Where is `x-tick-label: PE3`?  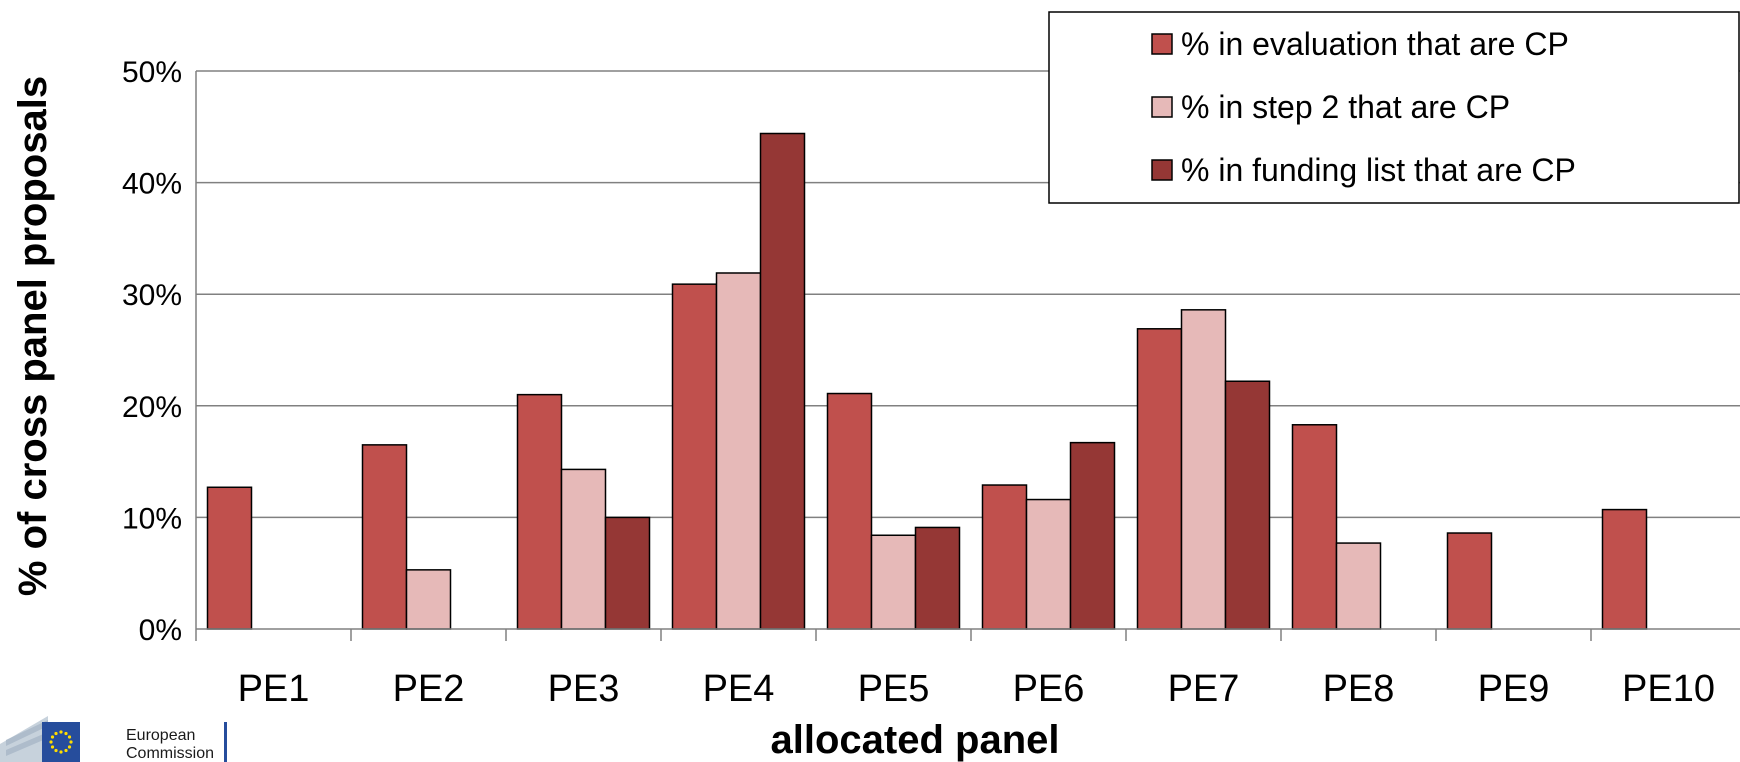
x-tick-label: PE3 is located at coordinates (584, 689).